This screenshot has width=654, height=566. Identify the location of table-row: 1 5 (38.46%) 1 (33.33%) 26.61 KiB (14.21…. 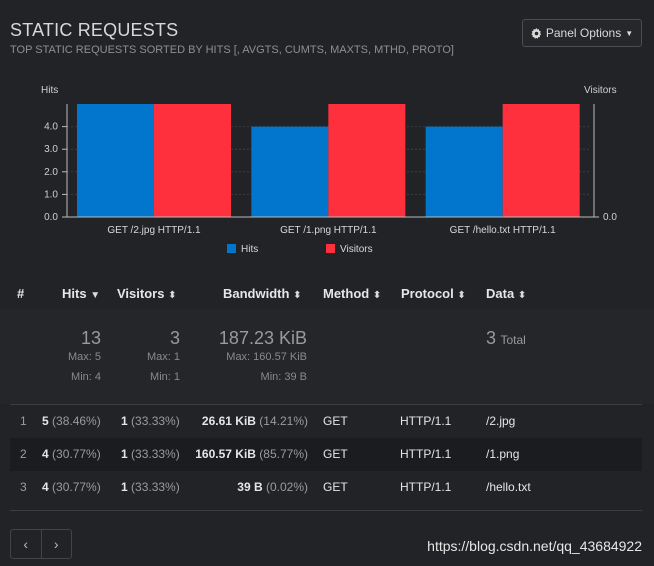
(326, 421).